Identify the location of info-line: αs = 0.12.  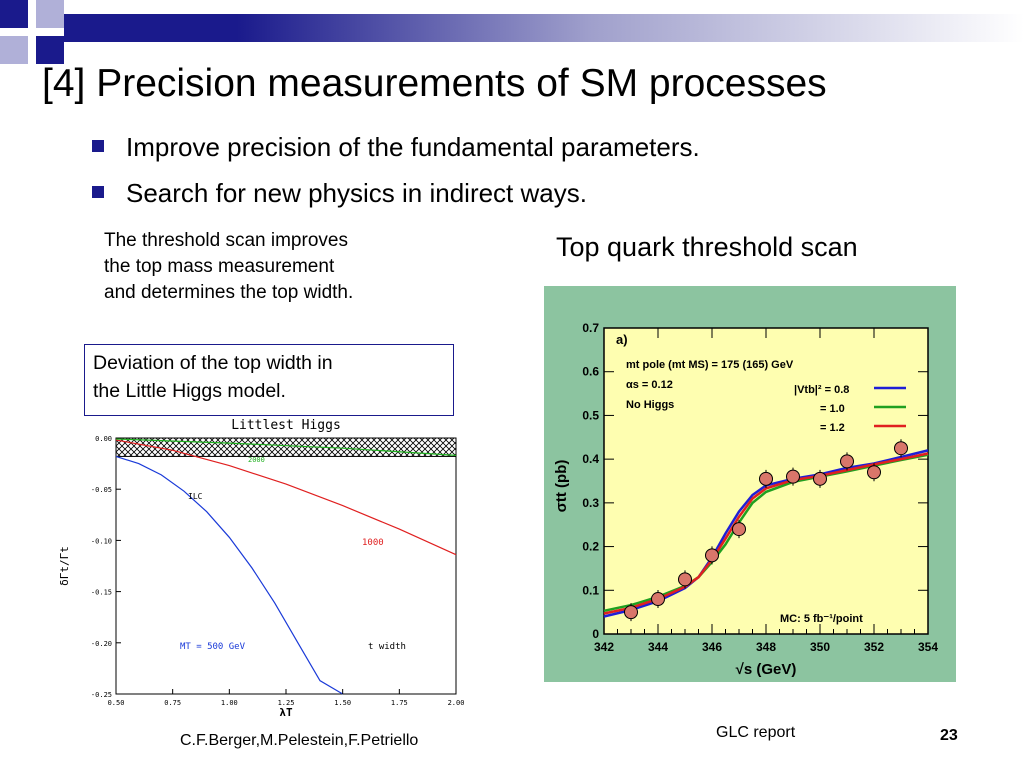
(649, 385).